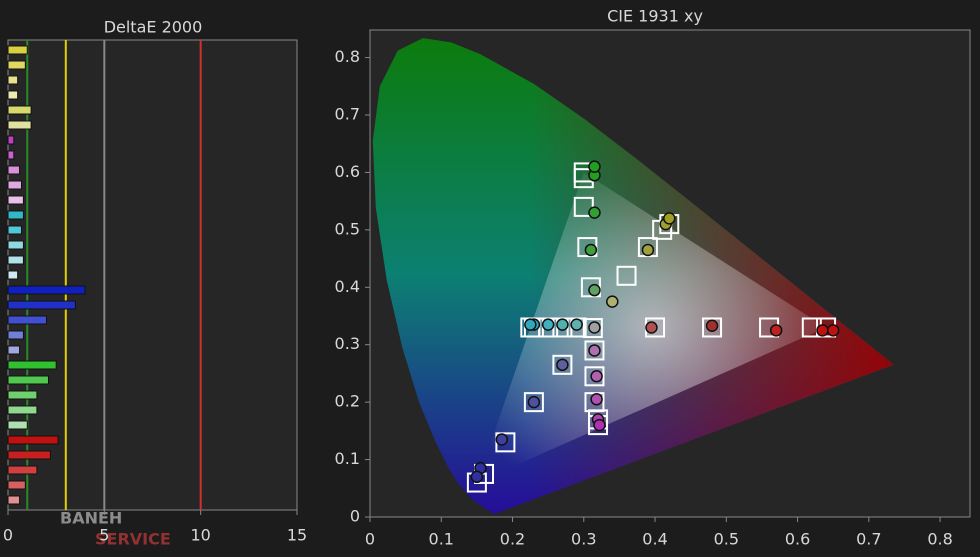 This screenshot has width=980, height=557. Describe the element at coordinates (153, 27) in the screenshot. I see `chart-title: DeltaE 2000` at that location.